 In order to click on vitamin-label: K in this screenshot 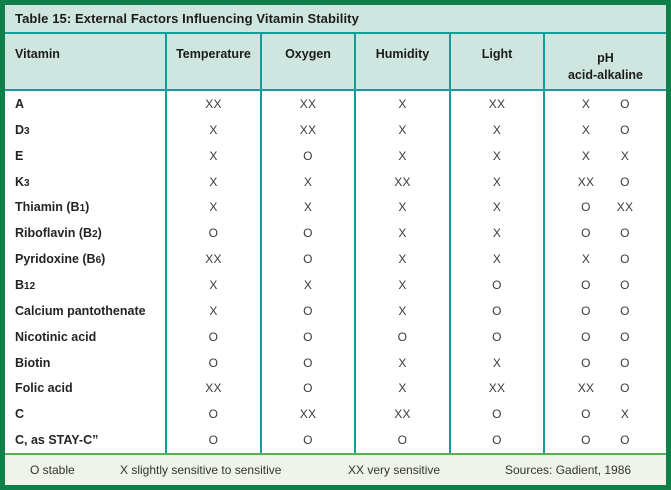, I will do `click(20, 181)`.